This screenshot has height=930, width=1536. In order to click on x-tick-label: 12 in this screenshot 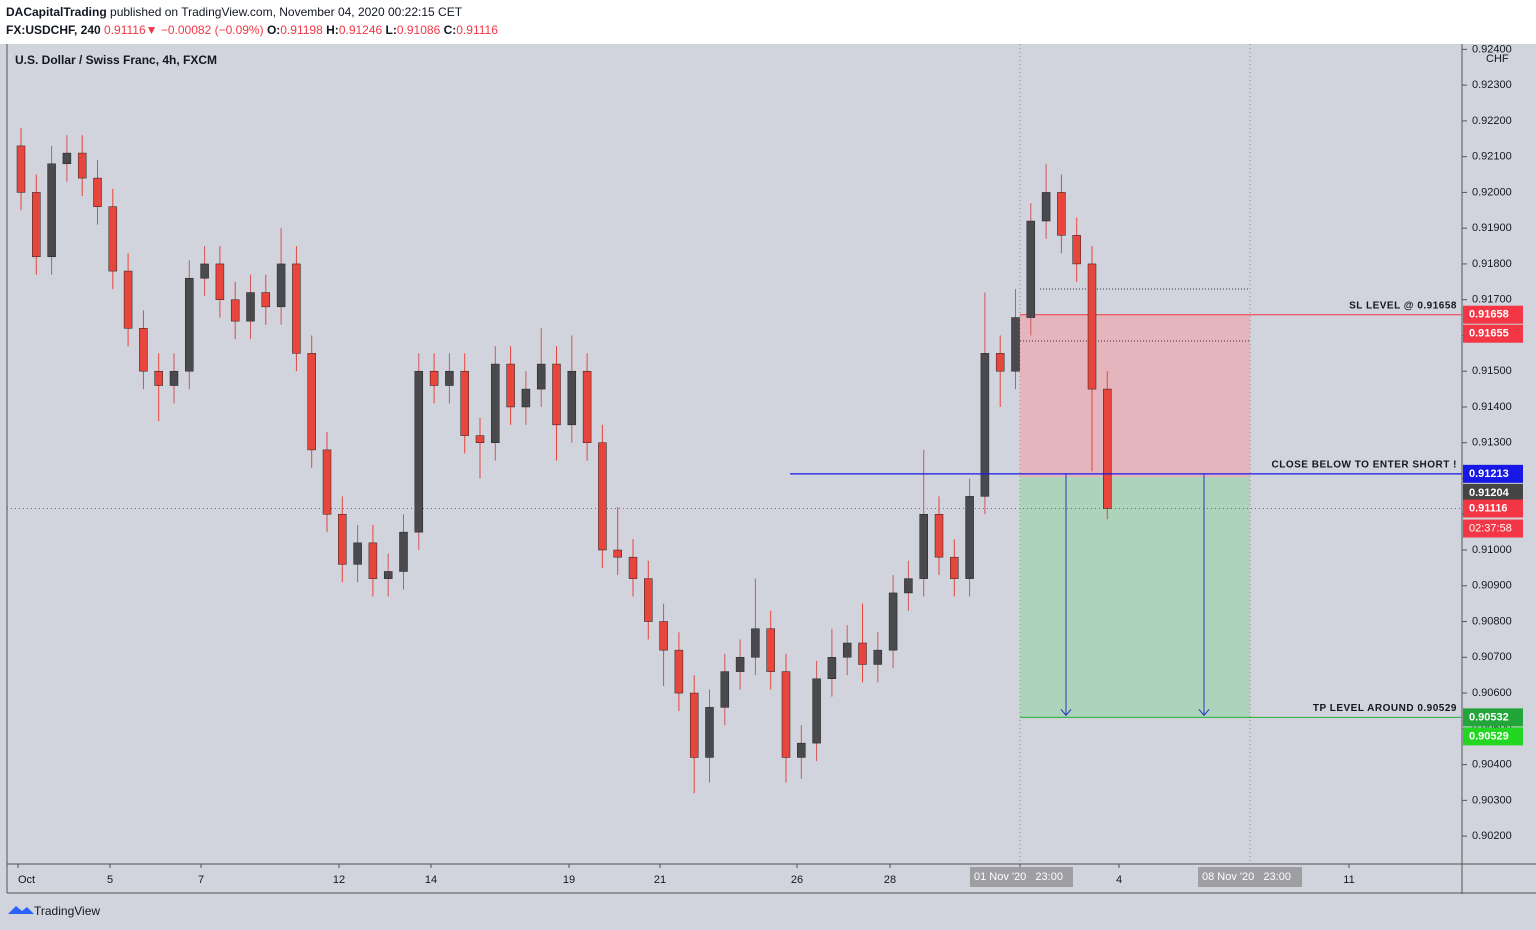, I will do `click(339, 880)`.